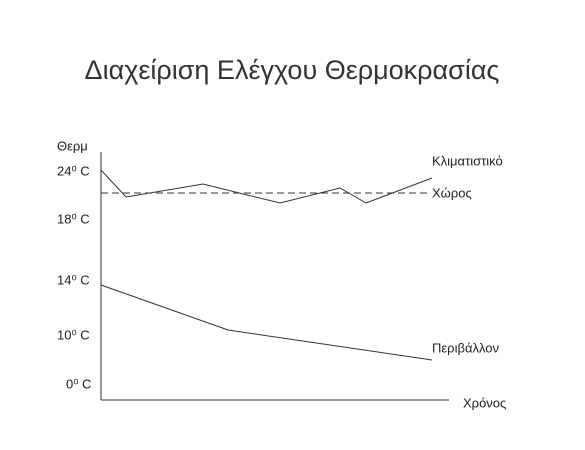  What do you see at coordinates (266, 186) in the screenshot?
I see `ac-line` at bounding box center [266, 186].